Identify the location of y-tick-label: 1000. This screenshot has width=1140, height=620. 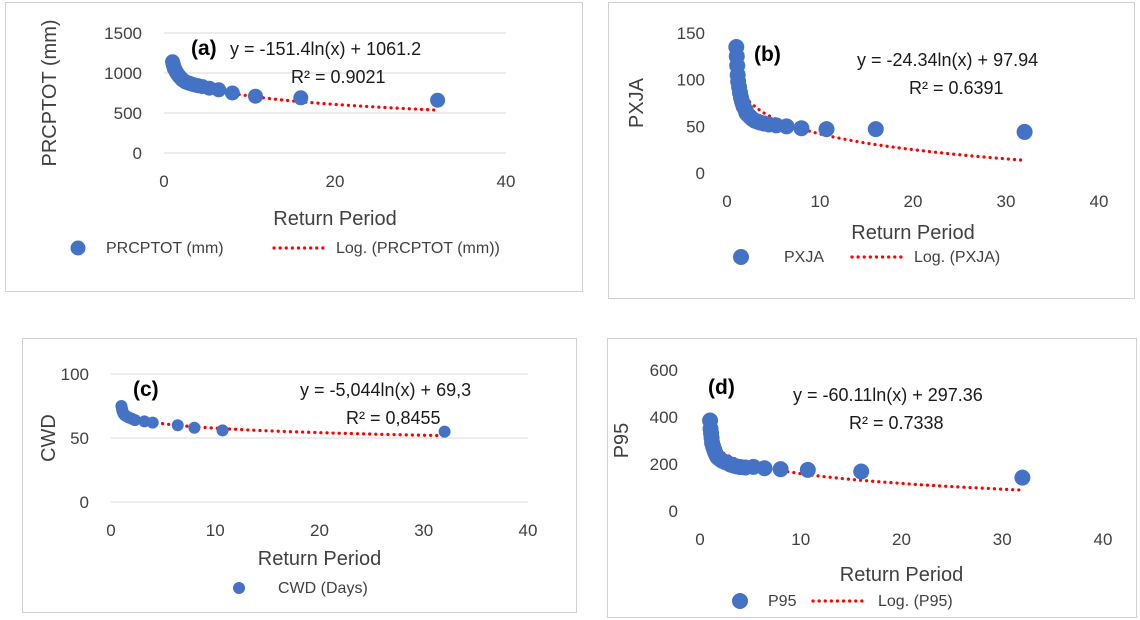
(123, 73).